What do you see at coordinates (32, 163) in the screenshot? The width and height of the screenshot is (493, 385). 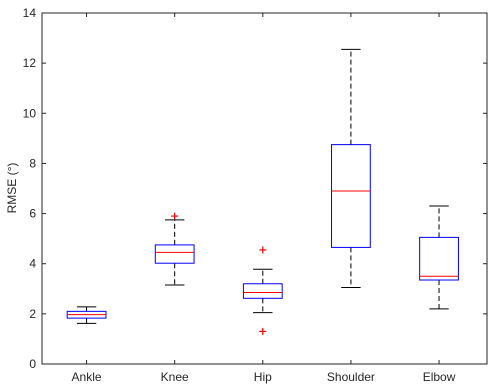 I see `y-tick-label: 8` at bounding box center [32, 163].